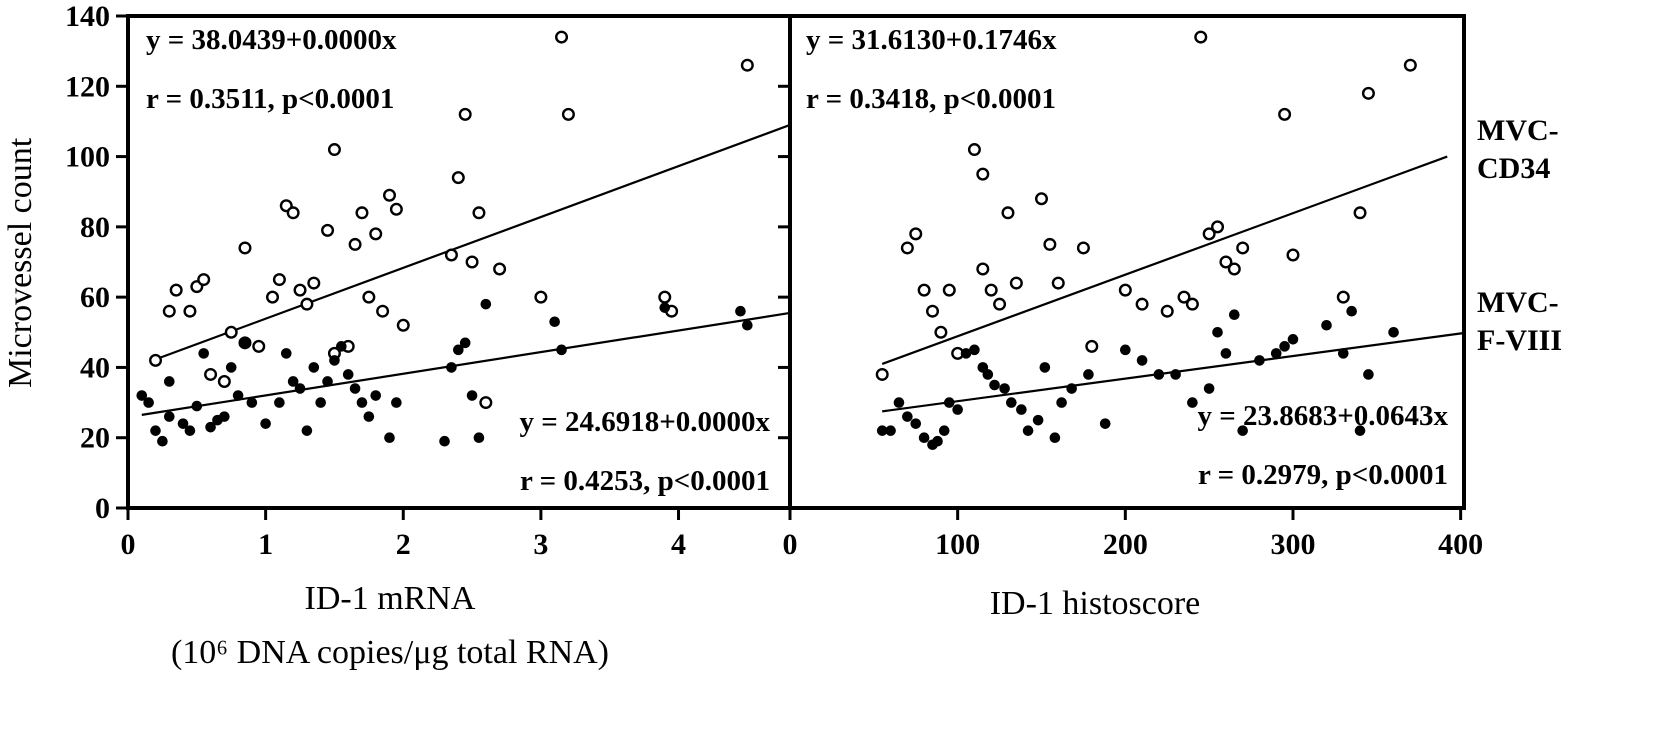 Image resolution: width=1654 pixels, height=732 pixels. What do you see at coordinates (95, 227) in the screenshot?
I see `y-tick-label: 80` at bounding box center [95, 227].